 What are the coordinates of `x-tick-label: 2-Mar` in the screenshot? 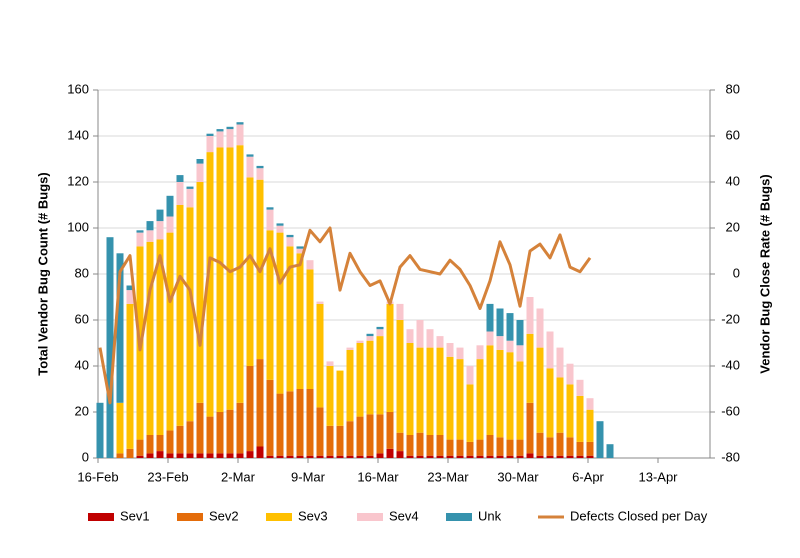 It's located at (238, 476).